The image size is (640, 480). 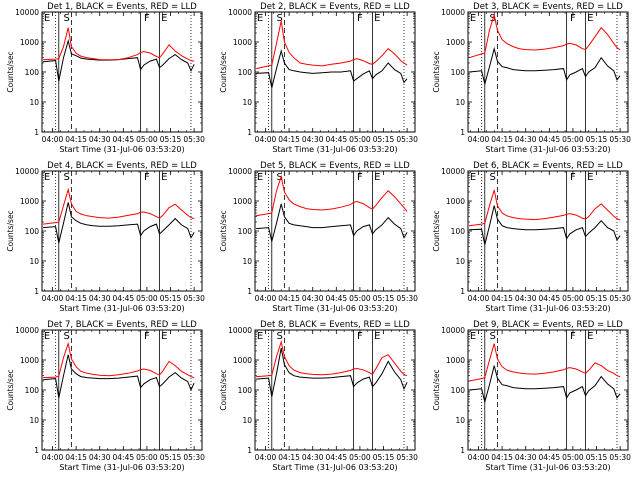 I want to click on panel-title: Det 9, BLACK = Events, RED = LLD, so click(x=548, y=325).